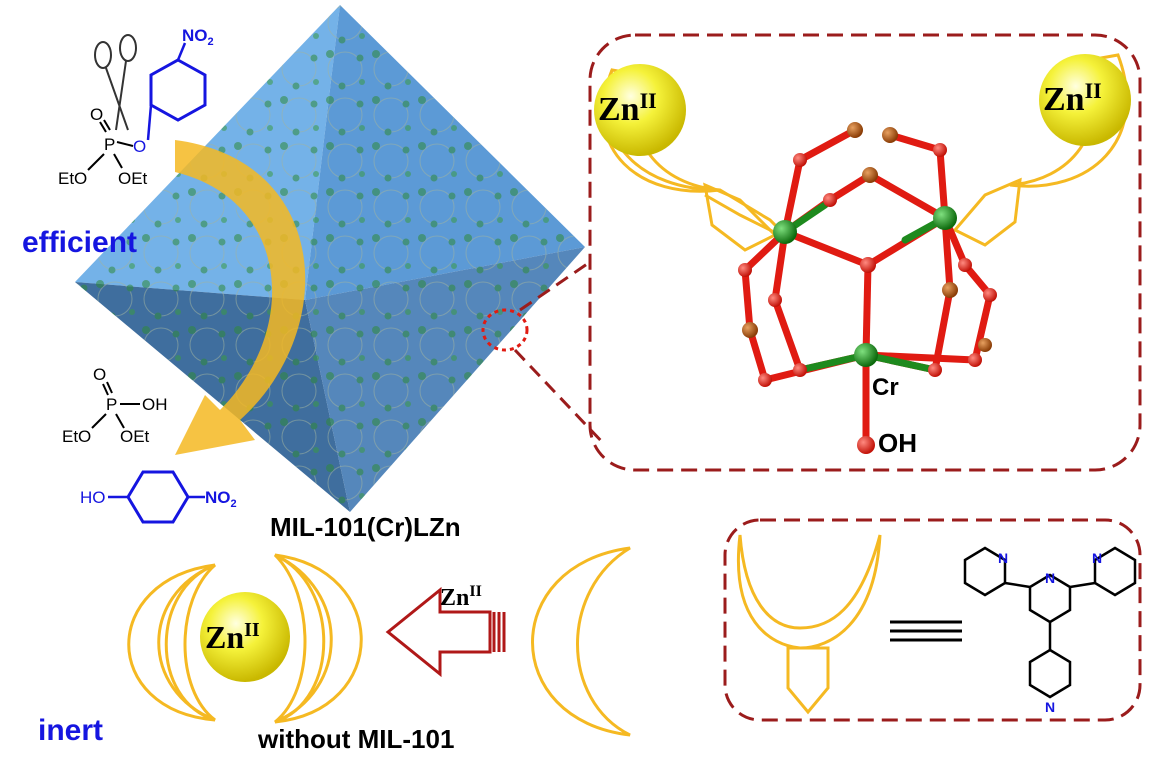 This screenshot has height=775, width=1159. What do you see at coordinates (93, 497) in the screenshot?
I see `phenol-hydroxyl: HO` at bounding box center [93, 497].